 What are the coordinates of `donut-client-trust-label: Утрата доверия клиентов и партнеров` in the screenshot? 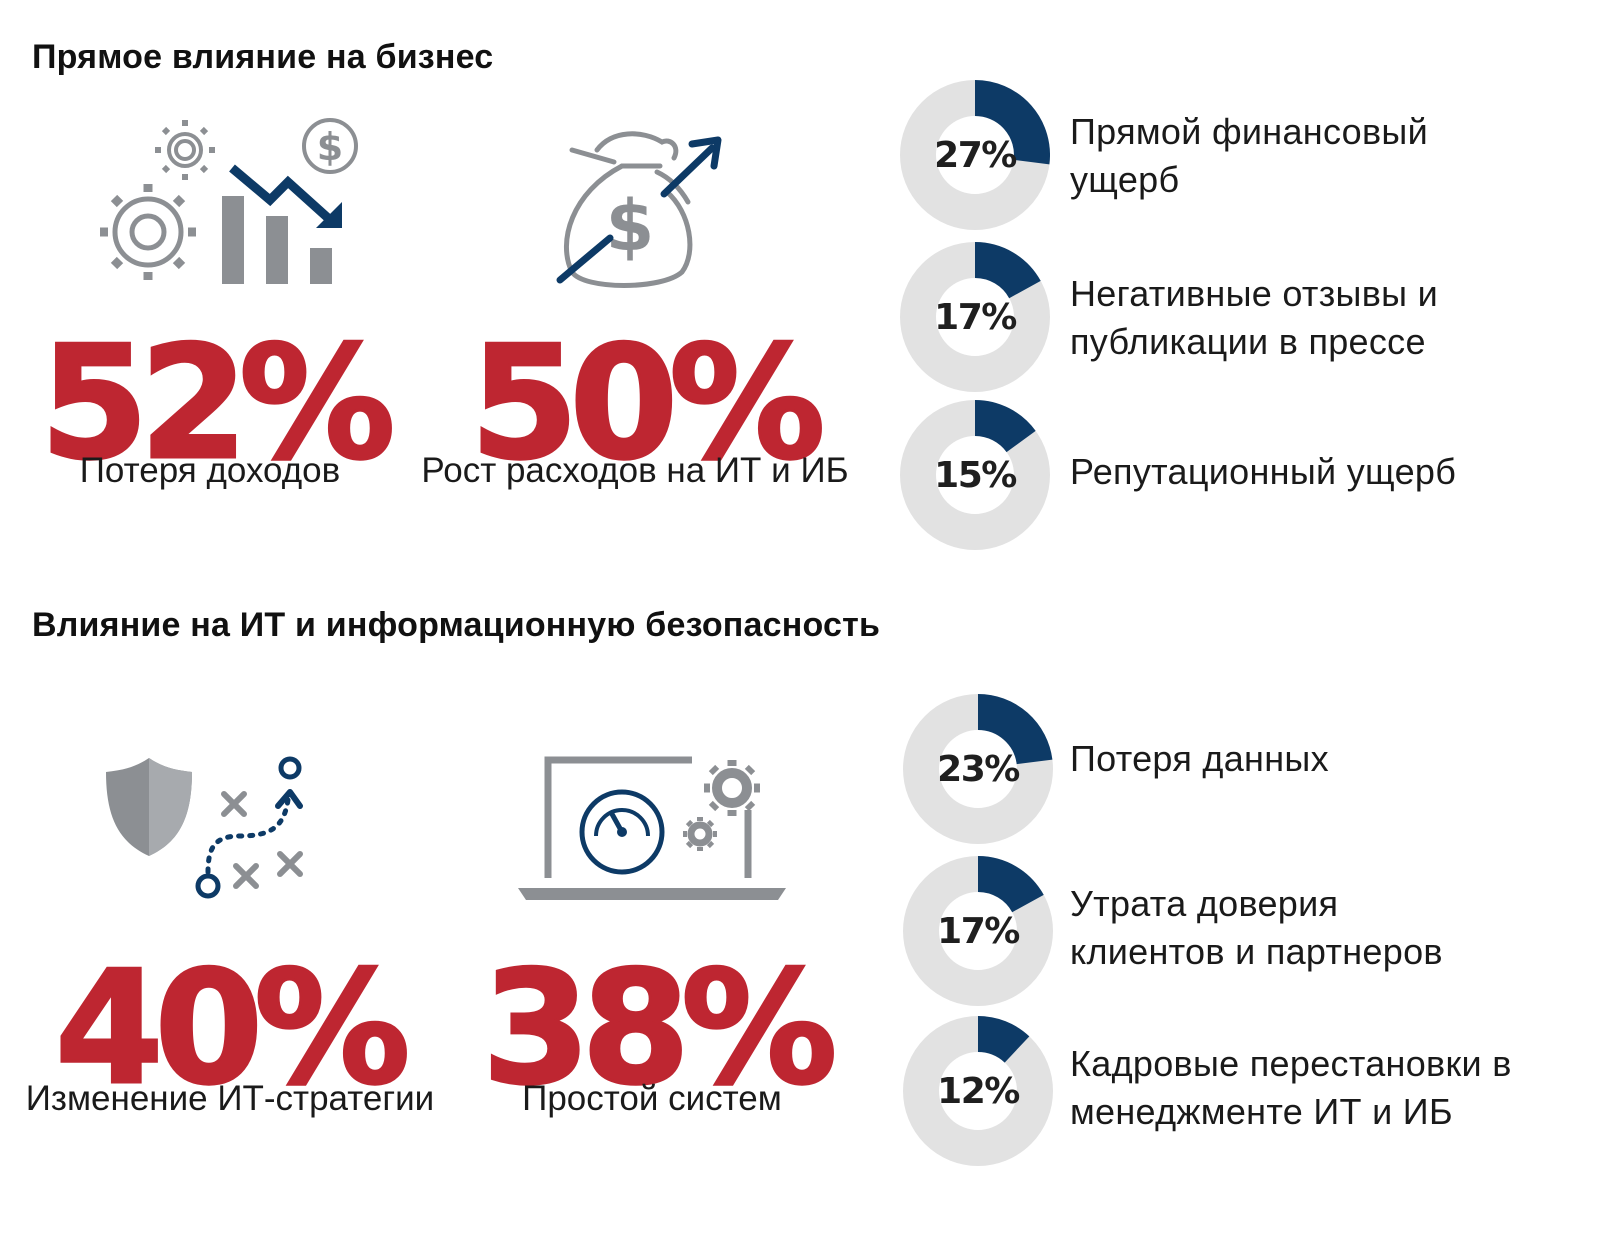 It's located at (1256, 927).